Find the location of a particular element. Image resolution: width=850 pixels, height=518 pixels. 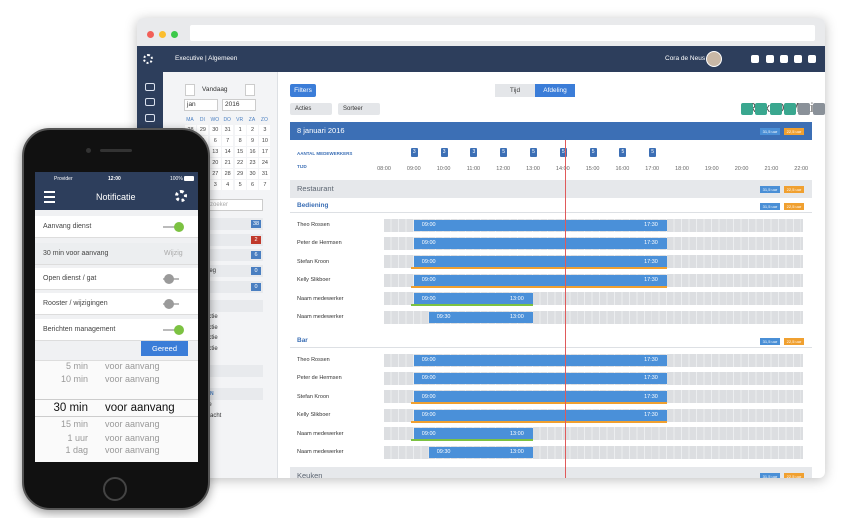

calendar-day: 2 is located at coordinates (252, 130).